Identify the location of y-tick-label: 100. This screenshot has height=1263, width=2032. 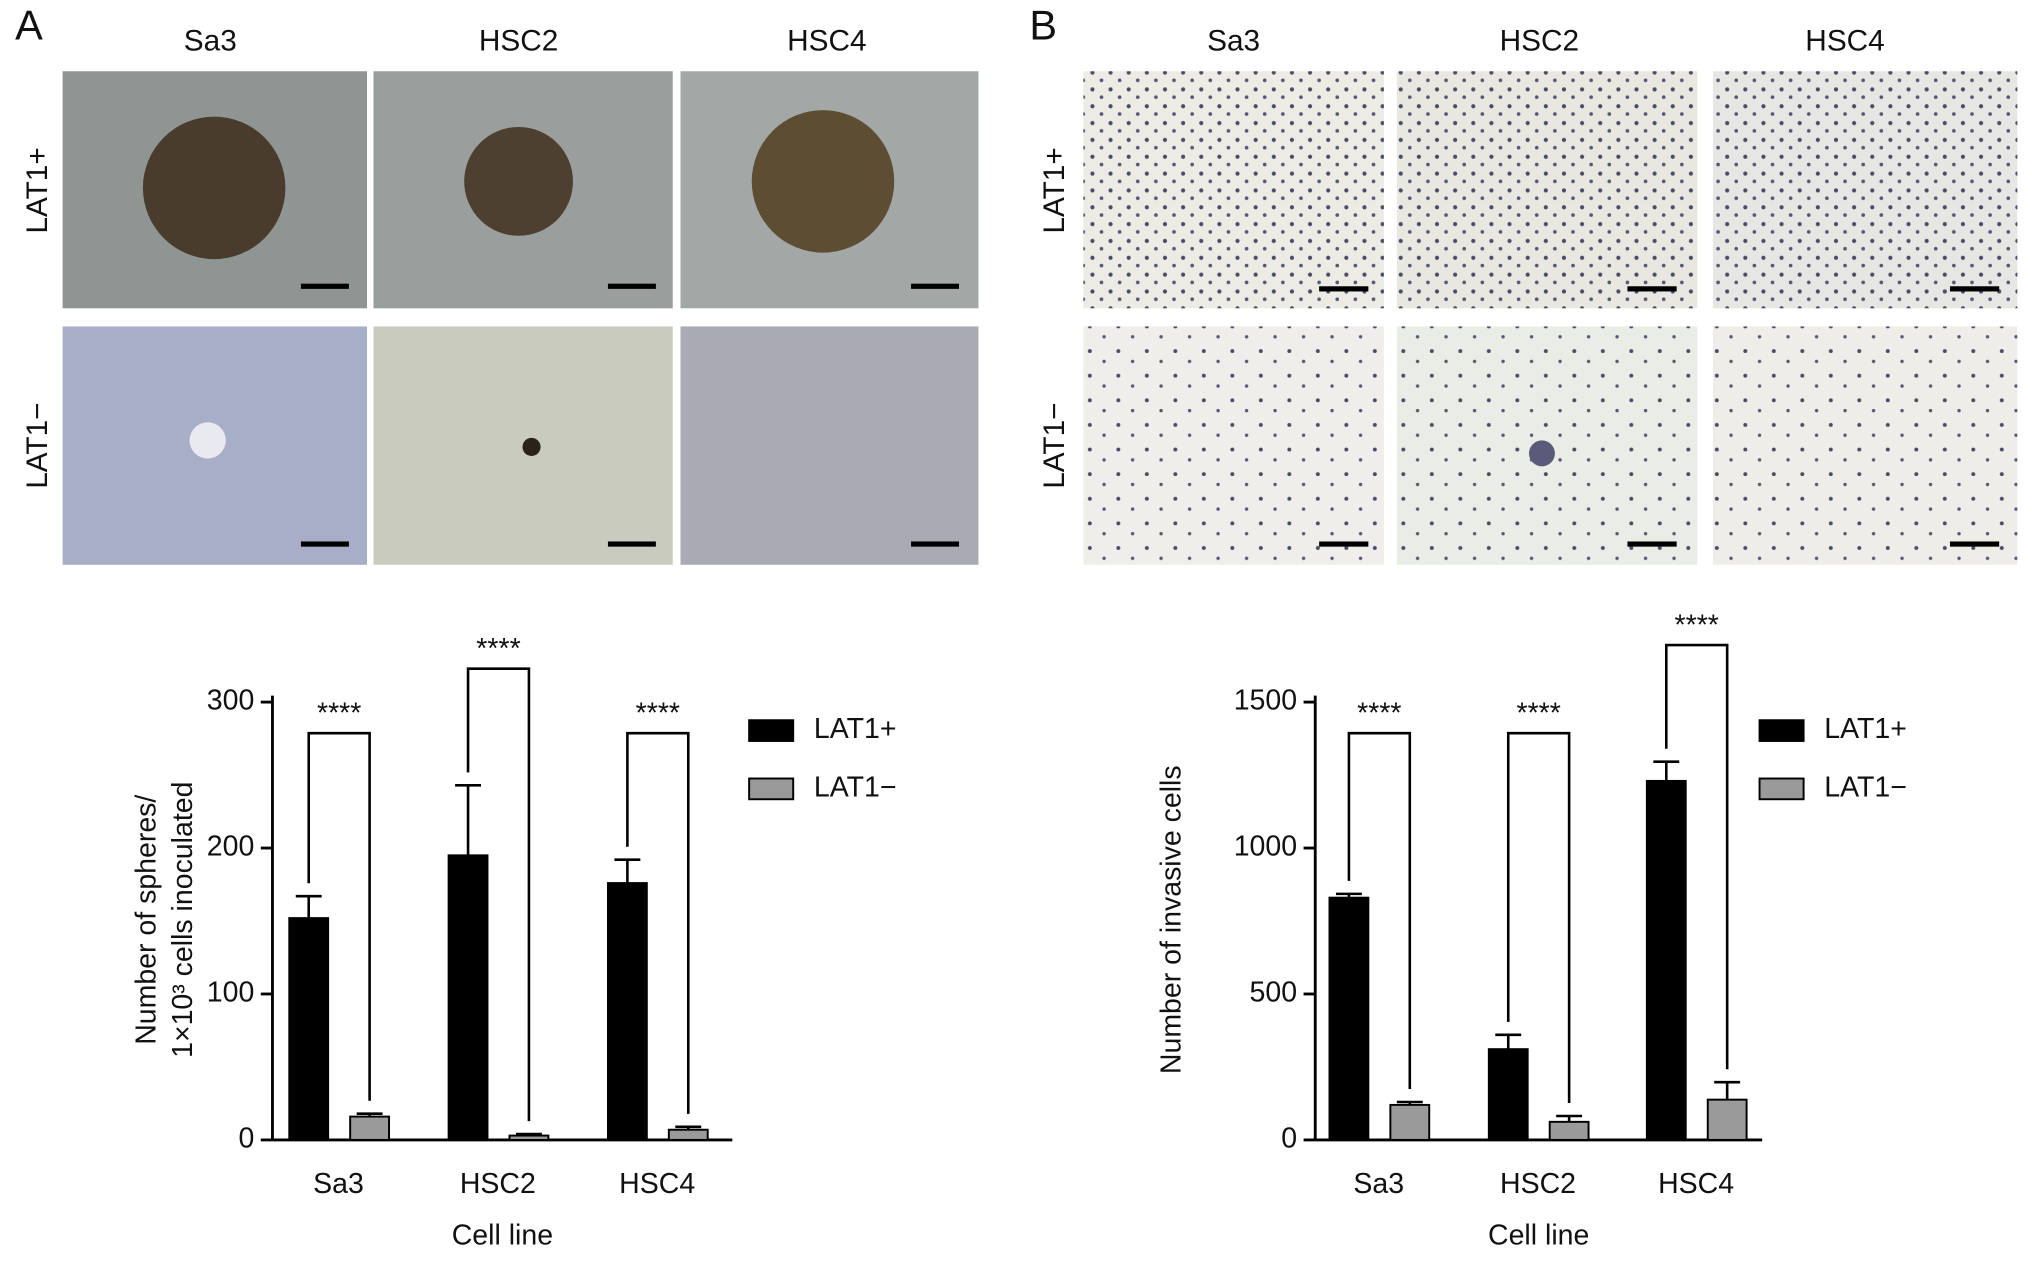
(231, 993).